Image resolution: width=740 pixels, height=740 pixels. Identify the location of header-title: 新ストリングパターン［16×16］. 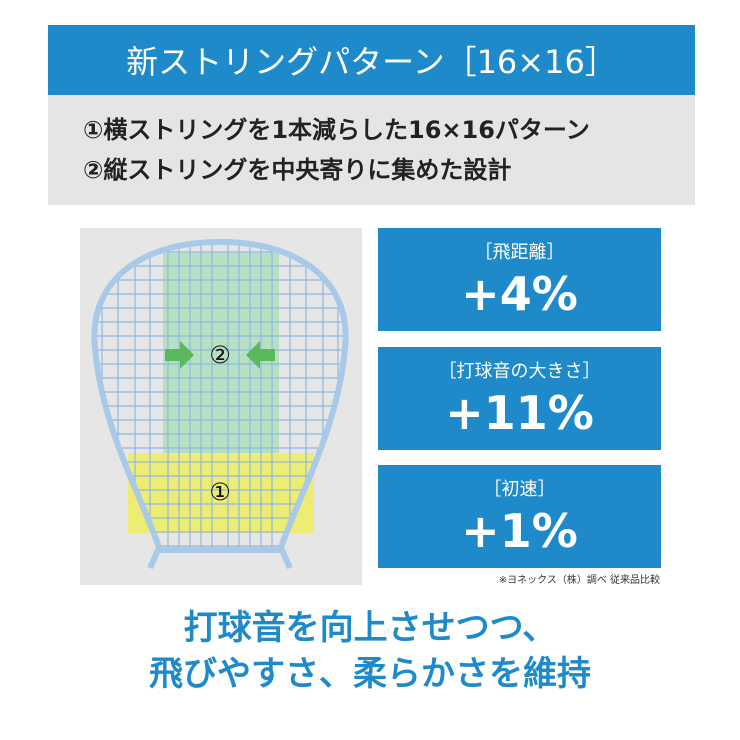
(371, 60).